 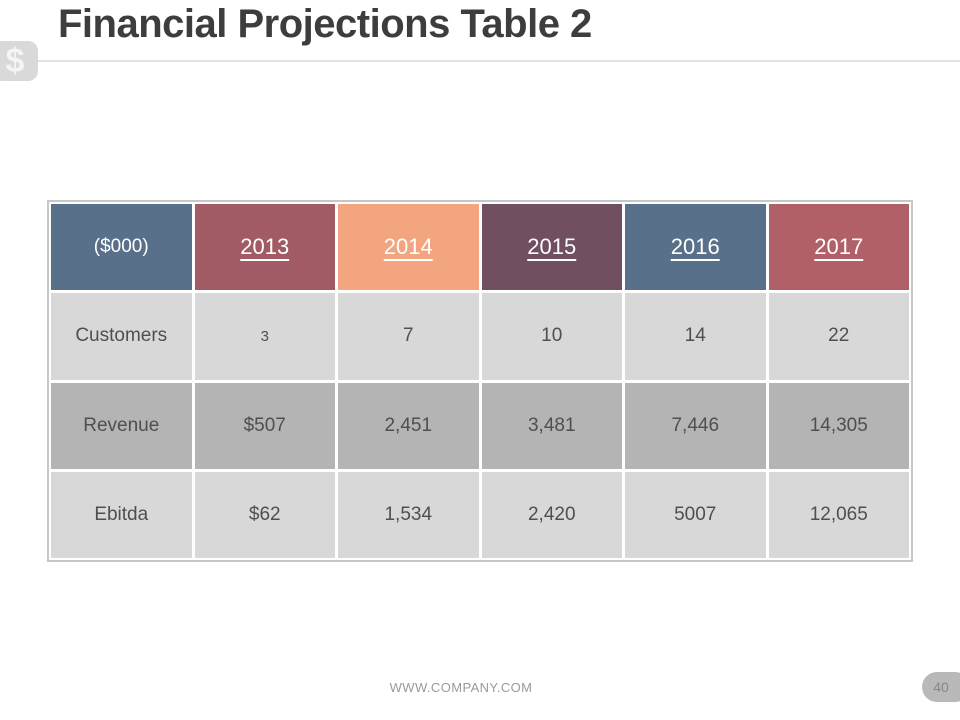 I want to click on cell-revenue-2013: $507, so click(x=264, y=425).